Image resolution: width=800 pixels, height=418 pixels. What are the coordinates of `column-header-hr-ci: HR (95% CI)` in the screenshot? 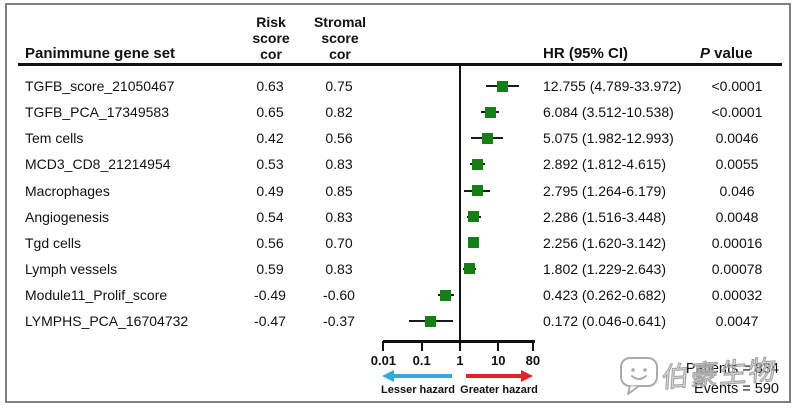 It's located at (586, 53).